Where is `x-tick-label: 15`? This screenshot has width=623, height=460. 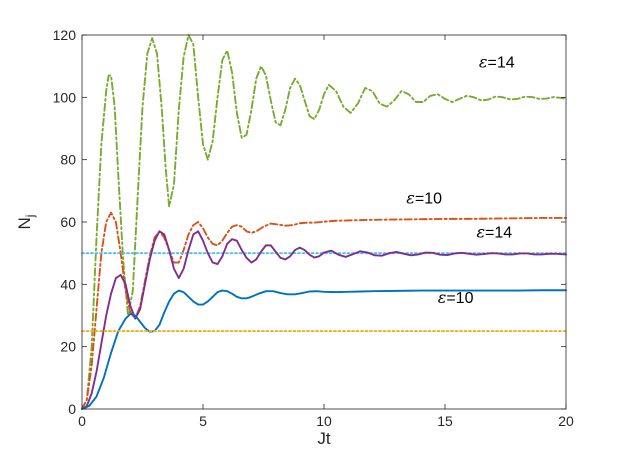 x-tick-label: 15 is located at coordinates (445, 421).